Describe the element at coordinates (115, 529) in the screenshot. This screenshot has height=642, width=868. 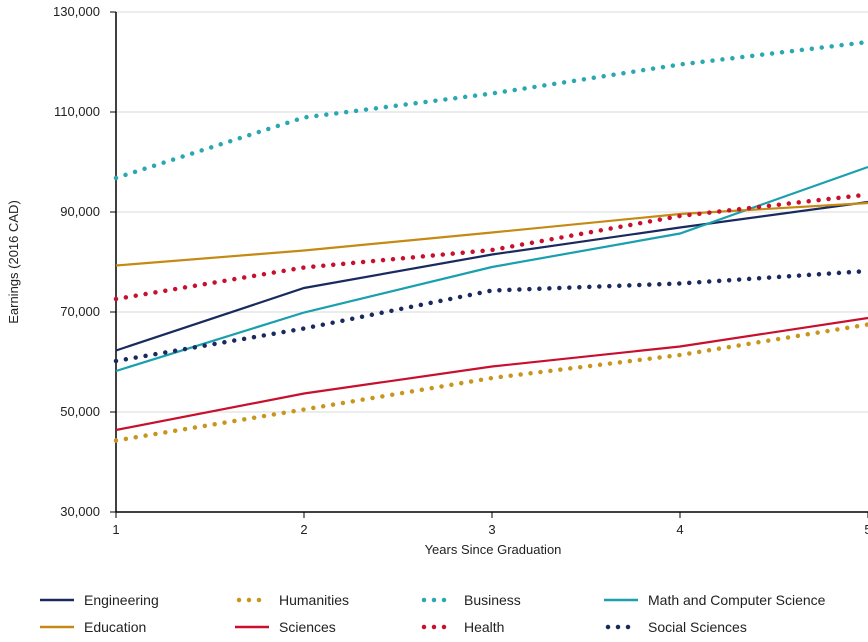
I see `x-tick-label: 1` at that location.